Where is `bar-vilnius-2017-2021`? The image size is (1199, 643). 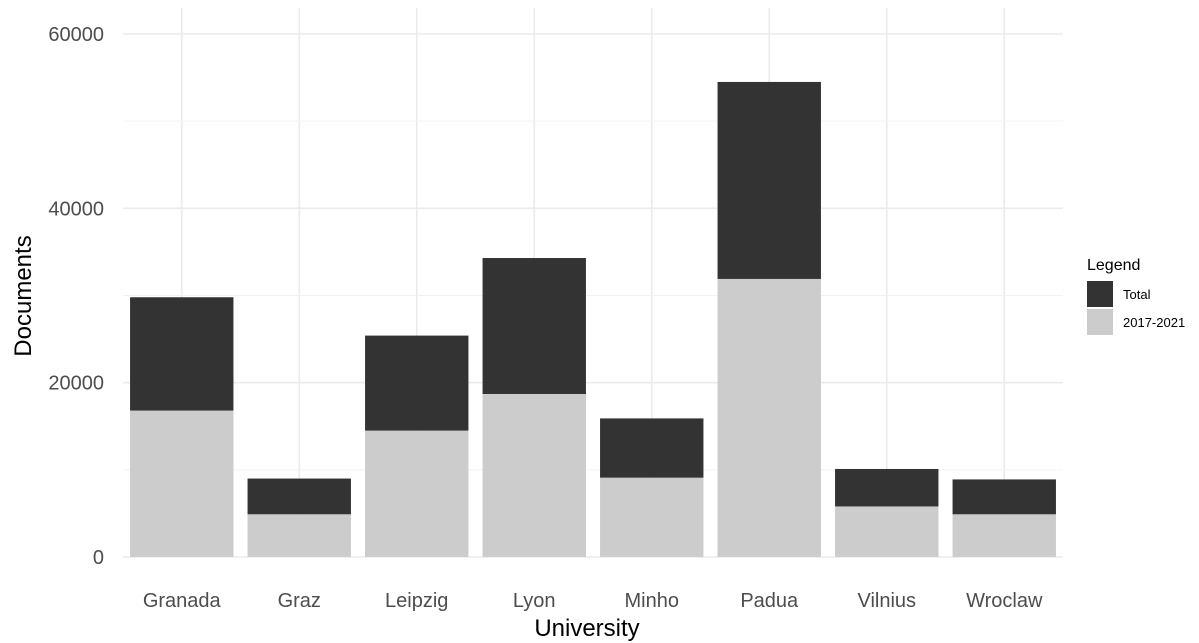 bar-vilnius-2017-2021 is located at coordinates (887, 531).